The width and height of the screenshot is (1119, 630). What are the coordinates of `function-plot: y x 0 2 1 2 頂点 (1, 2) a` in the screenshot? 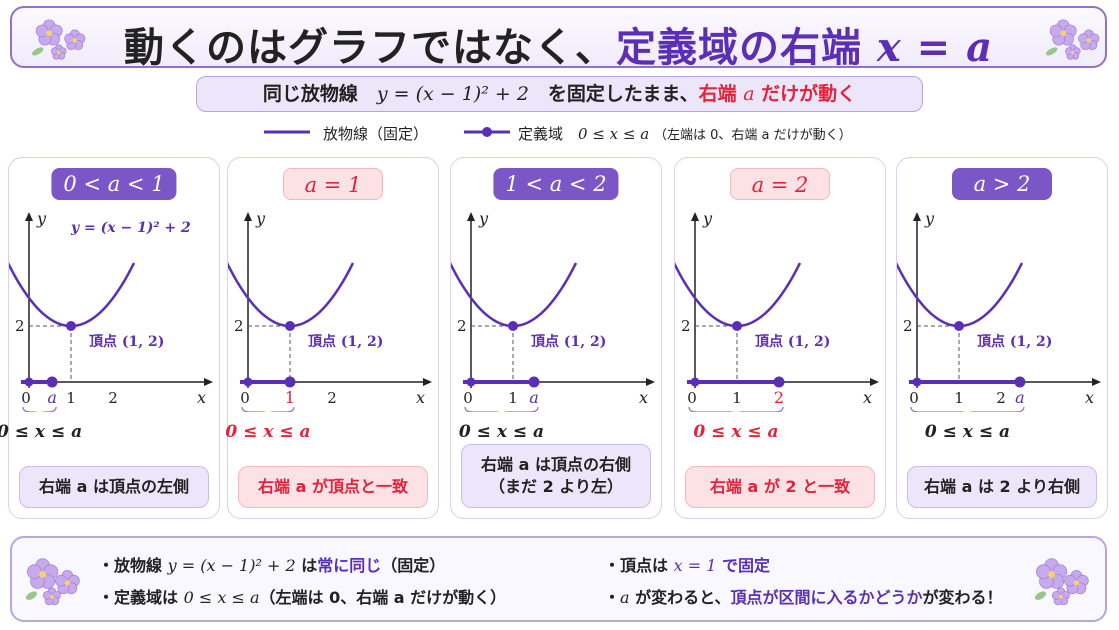 It's located at (999, 310).